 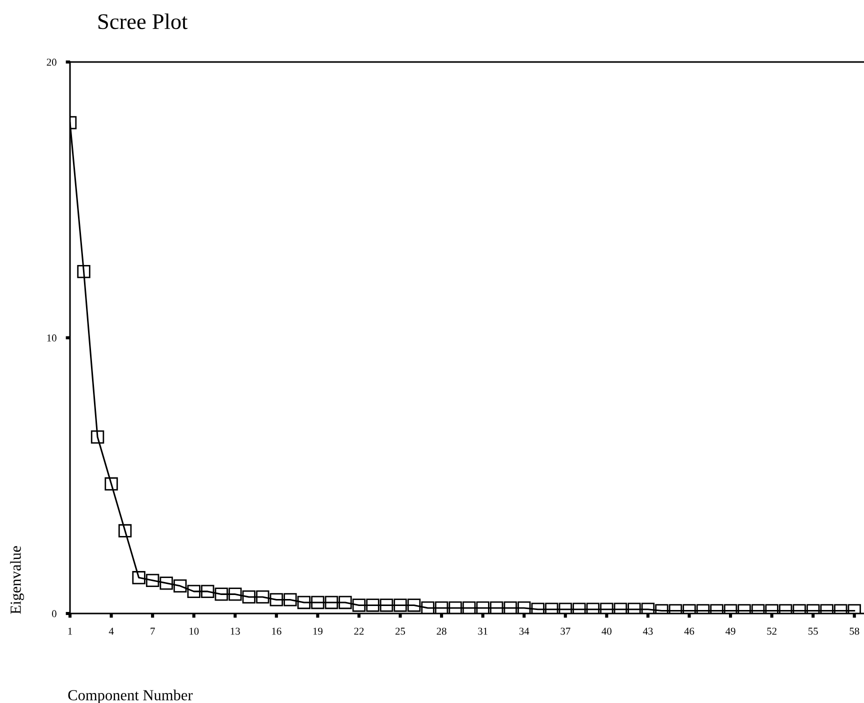 I want to click on x-tick-label: 22, so click(x=359, y=631).